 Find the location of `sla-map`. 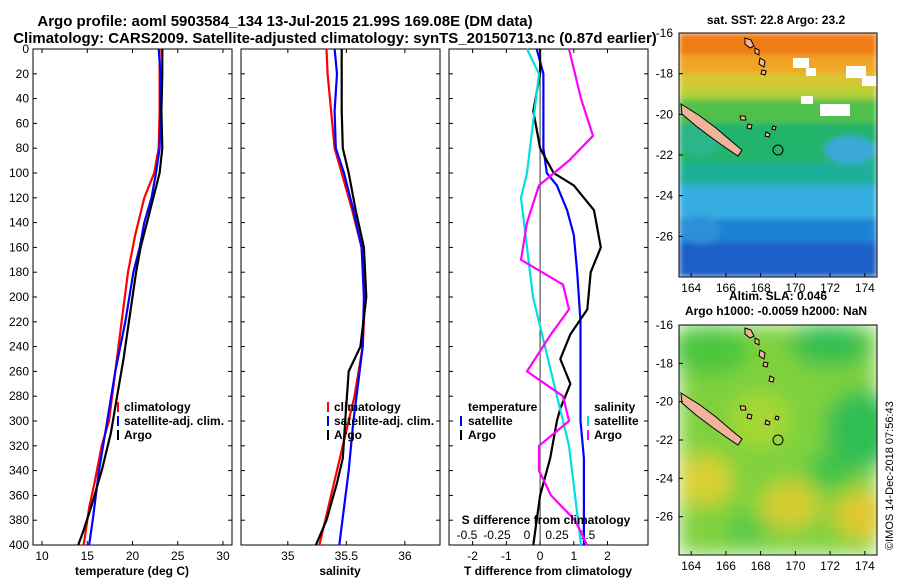

sla-map is located at coordinates (778, 440).